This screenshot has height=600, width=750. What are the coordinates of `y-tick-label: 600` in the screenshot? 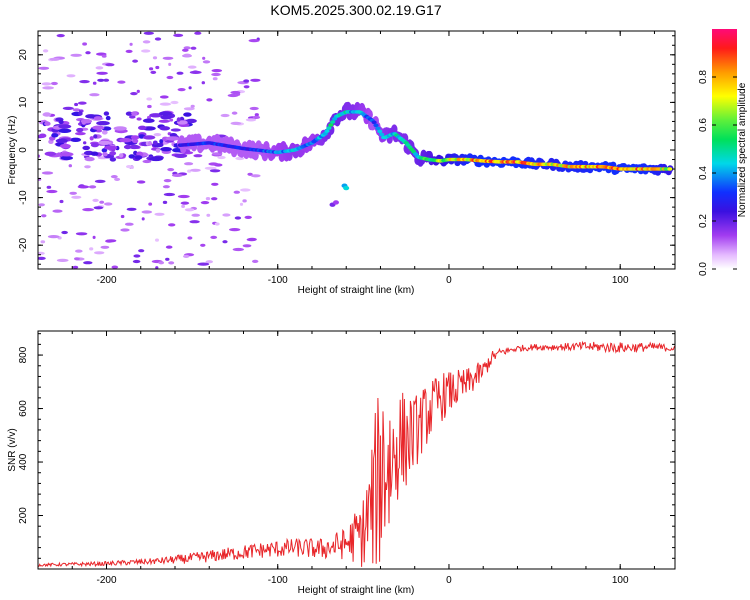 It's located at (23, 408).